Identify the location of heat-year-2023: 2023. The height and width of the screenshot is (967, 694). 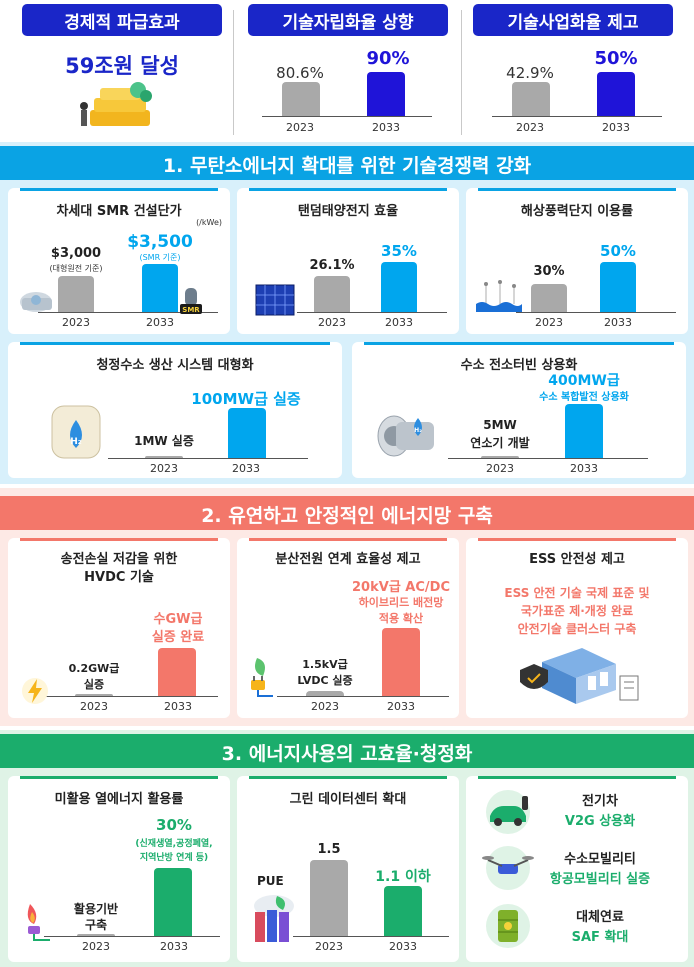
(96, 946).